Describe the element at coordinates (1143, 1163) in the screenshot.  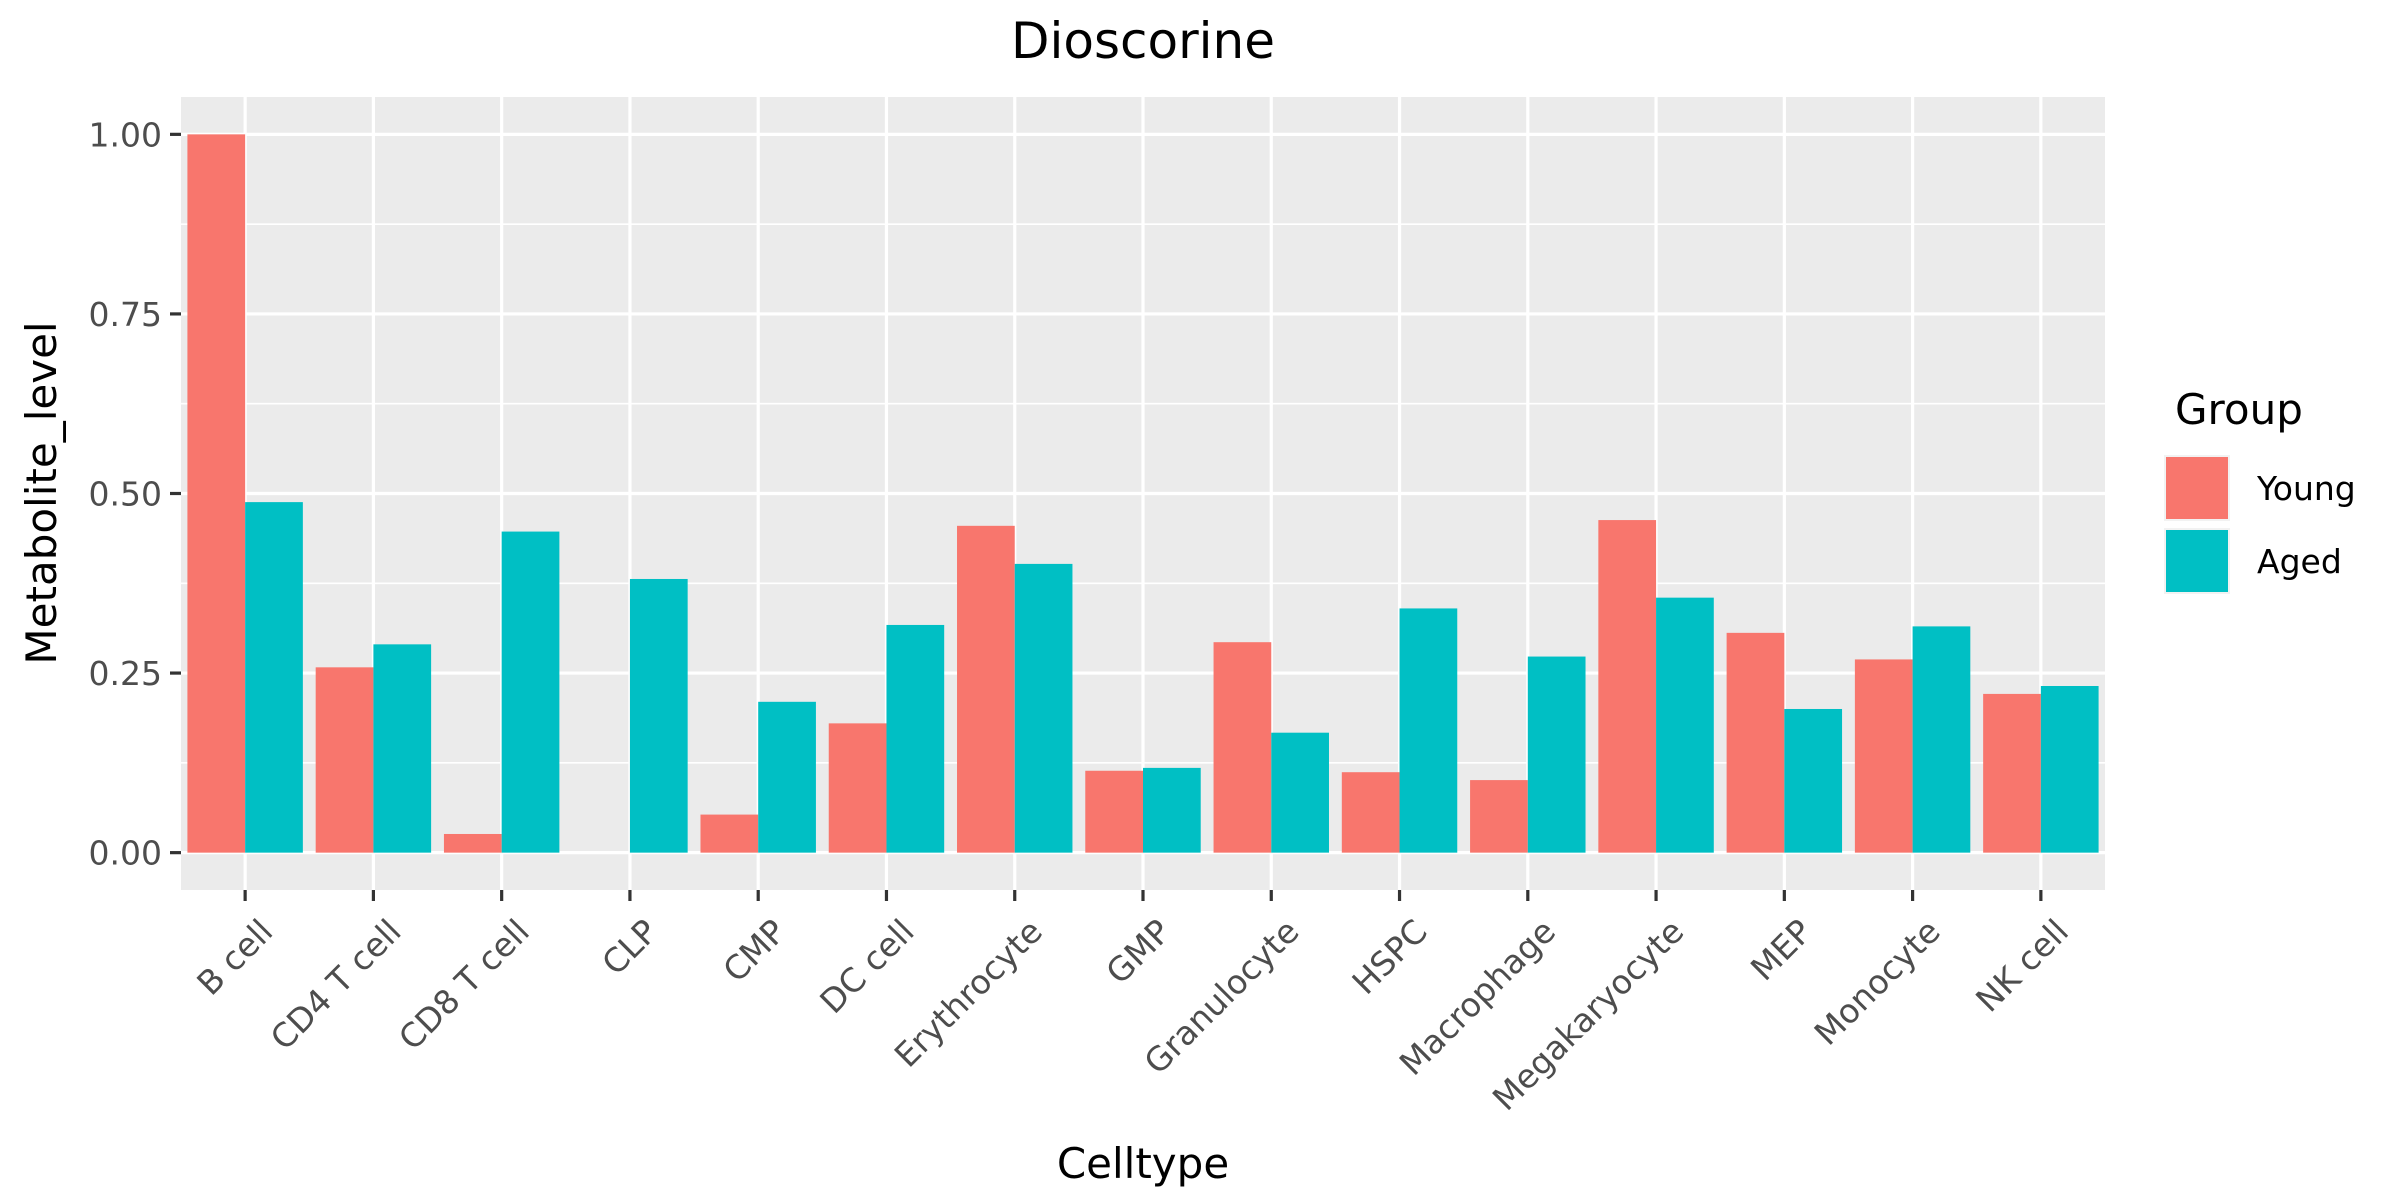
I see `x-axis-title: Celltype` at that location.